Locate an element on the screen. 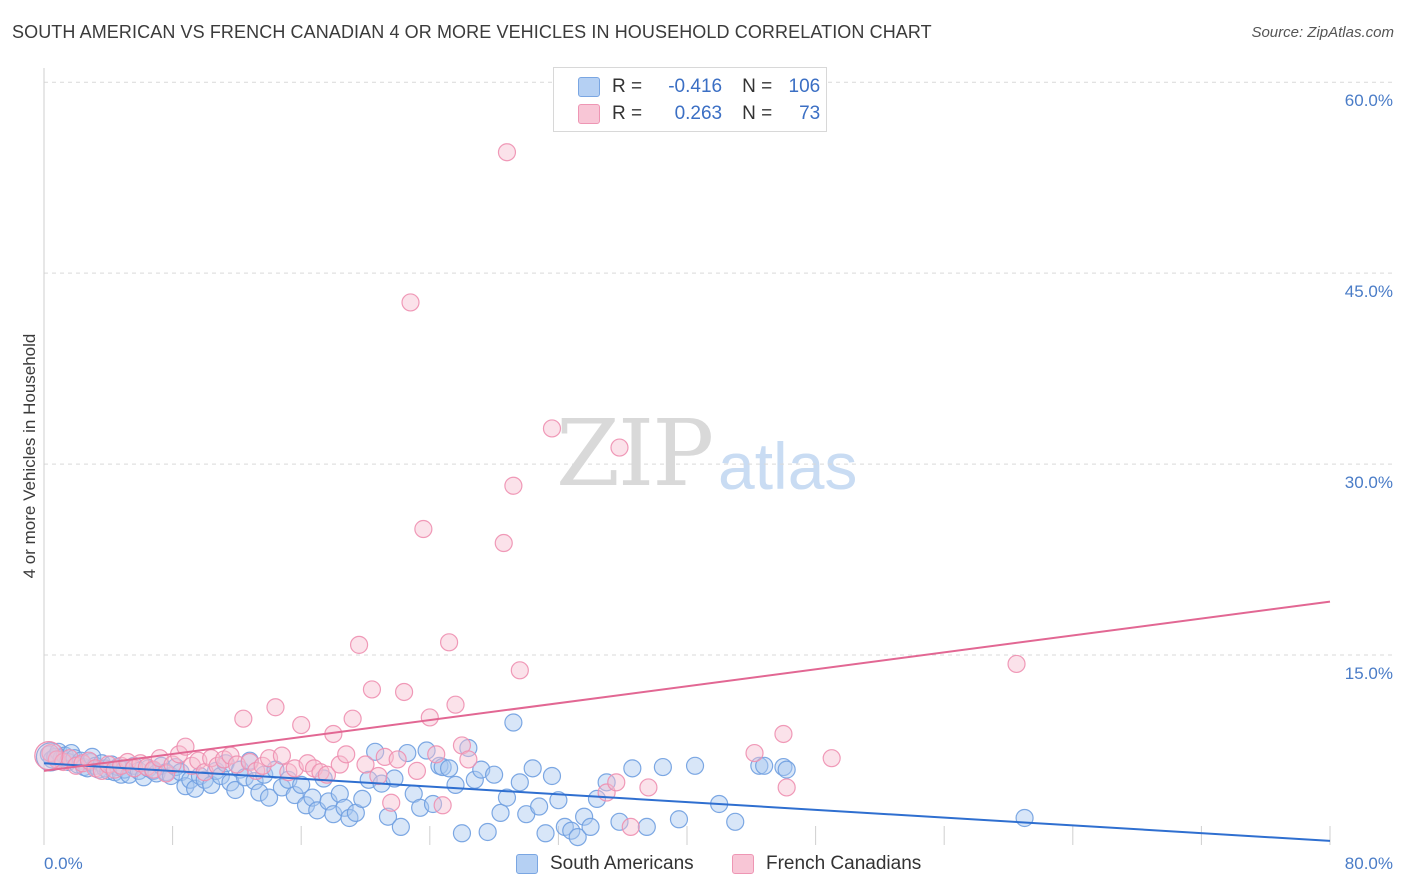  y-tick-label: 45.0% is located at coordinates (1369, 291).